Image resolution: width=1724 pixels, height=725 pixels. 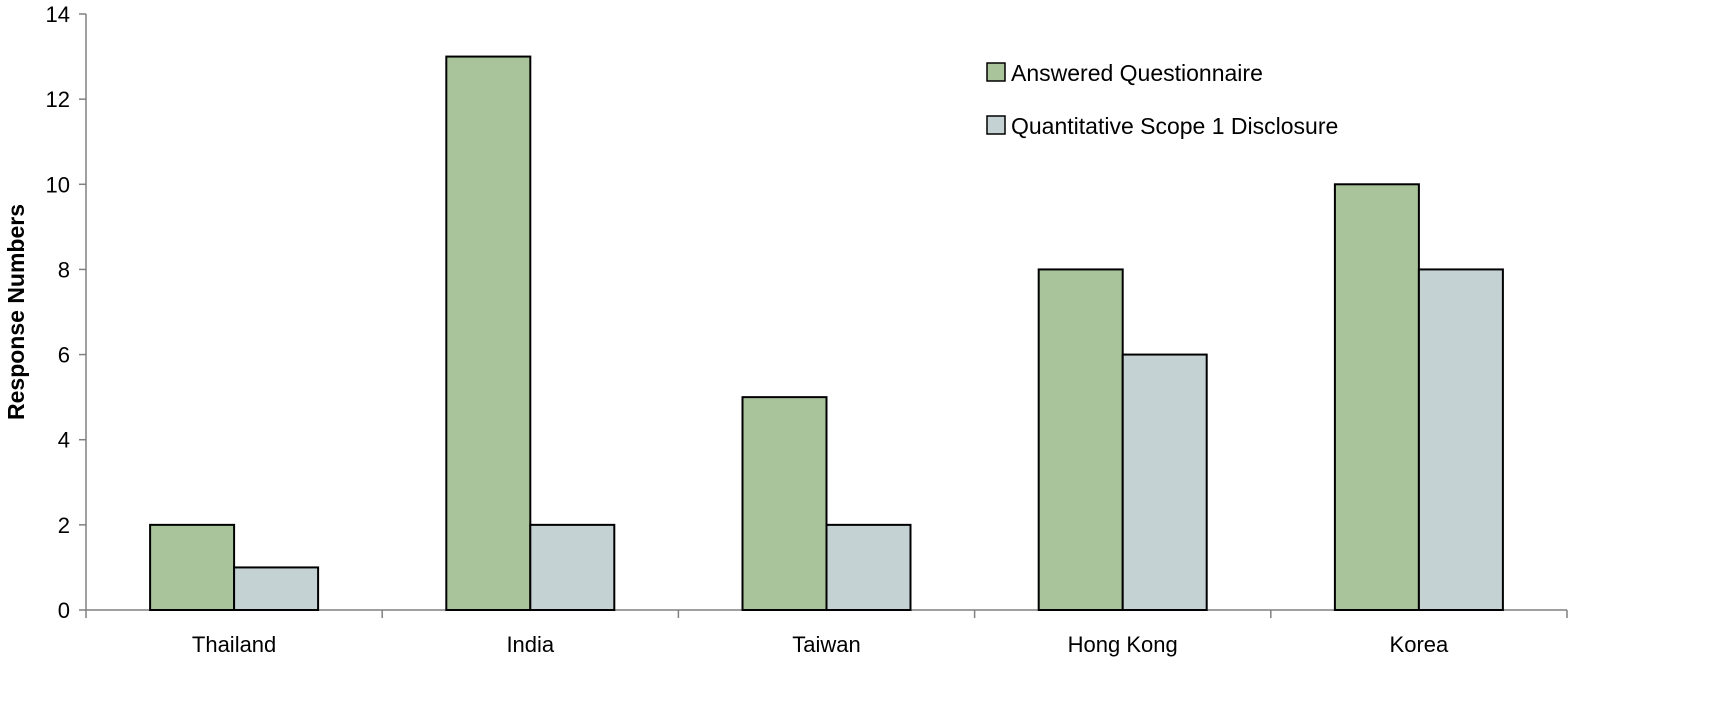 What do you see at coordinates (58, 14) in the screenshot?
I see `y-tick-label: 14` at bounding box center [58, 14].